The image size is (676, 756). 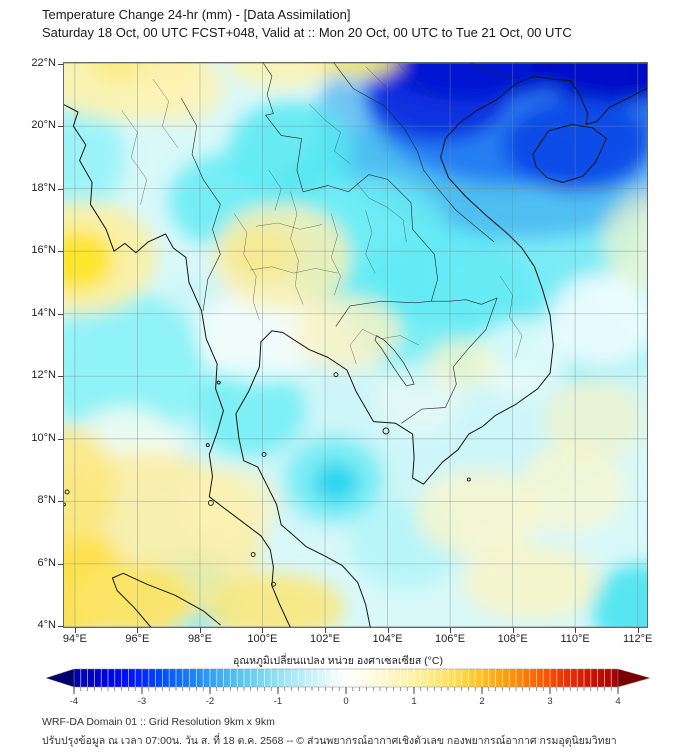 I want to click on colorbar-arrow-high, so click(x=634, y=678).